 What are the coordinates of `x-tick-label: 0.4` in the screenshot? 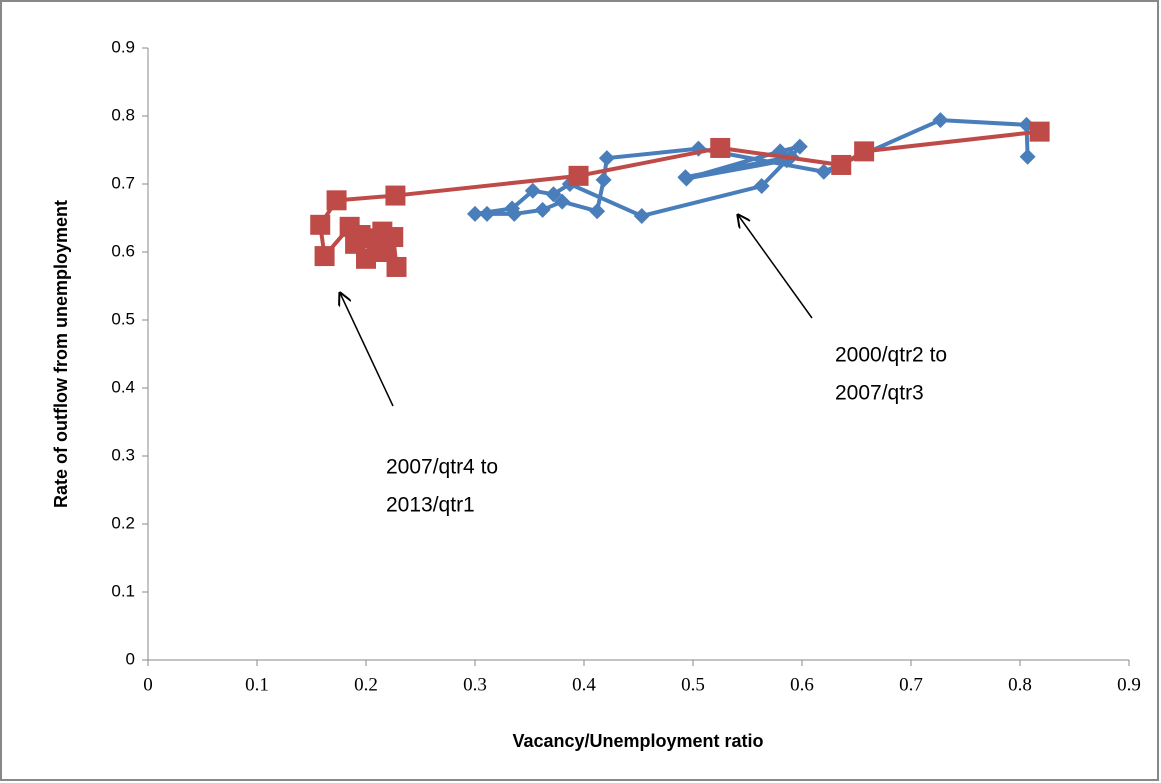 It's located at (584, 684).